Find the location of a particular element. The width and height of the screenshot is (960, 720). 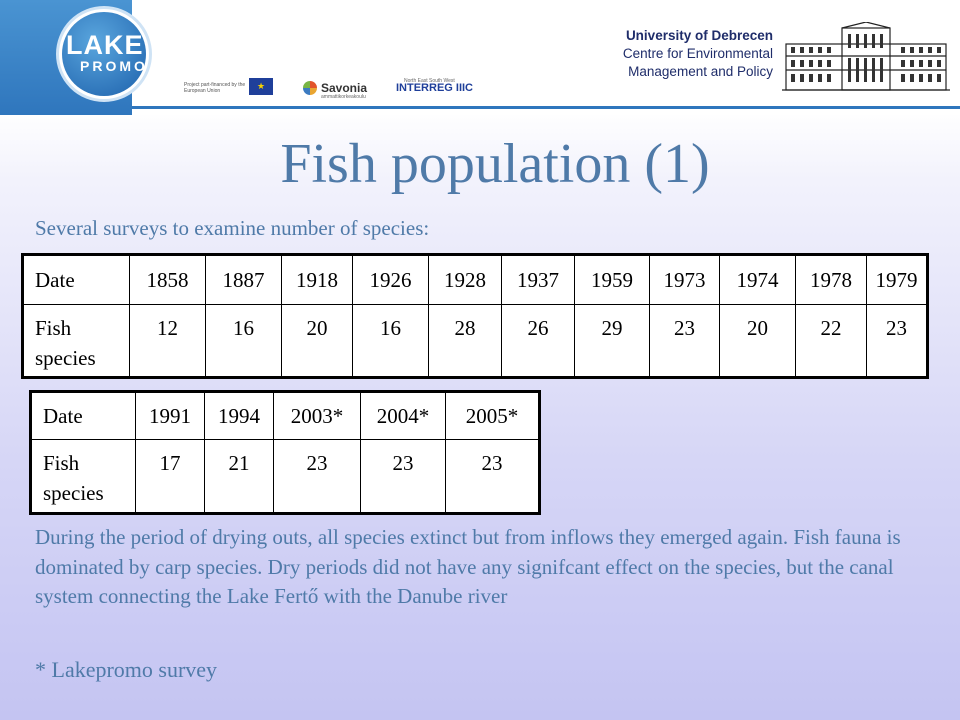

table-cell-date: 1991 is located at coordinates (170, 415).